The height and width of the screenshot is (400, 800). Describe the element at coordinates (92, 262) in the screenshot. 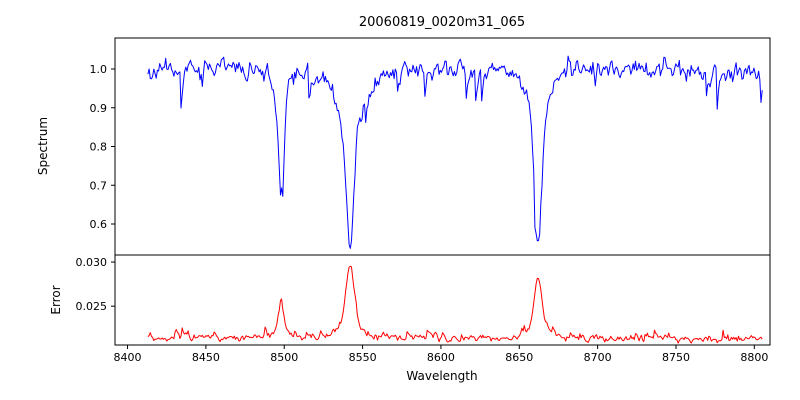

I see `y-tick-label-error: 0.030` at that location.